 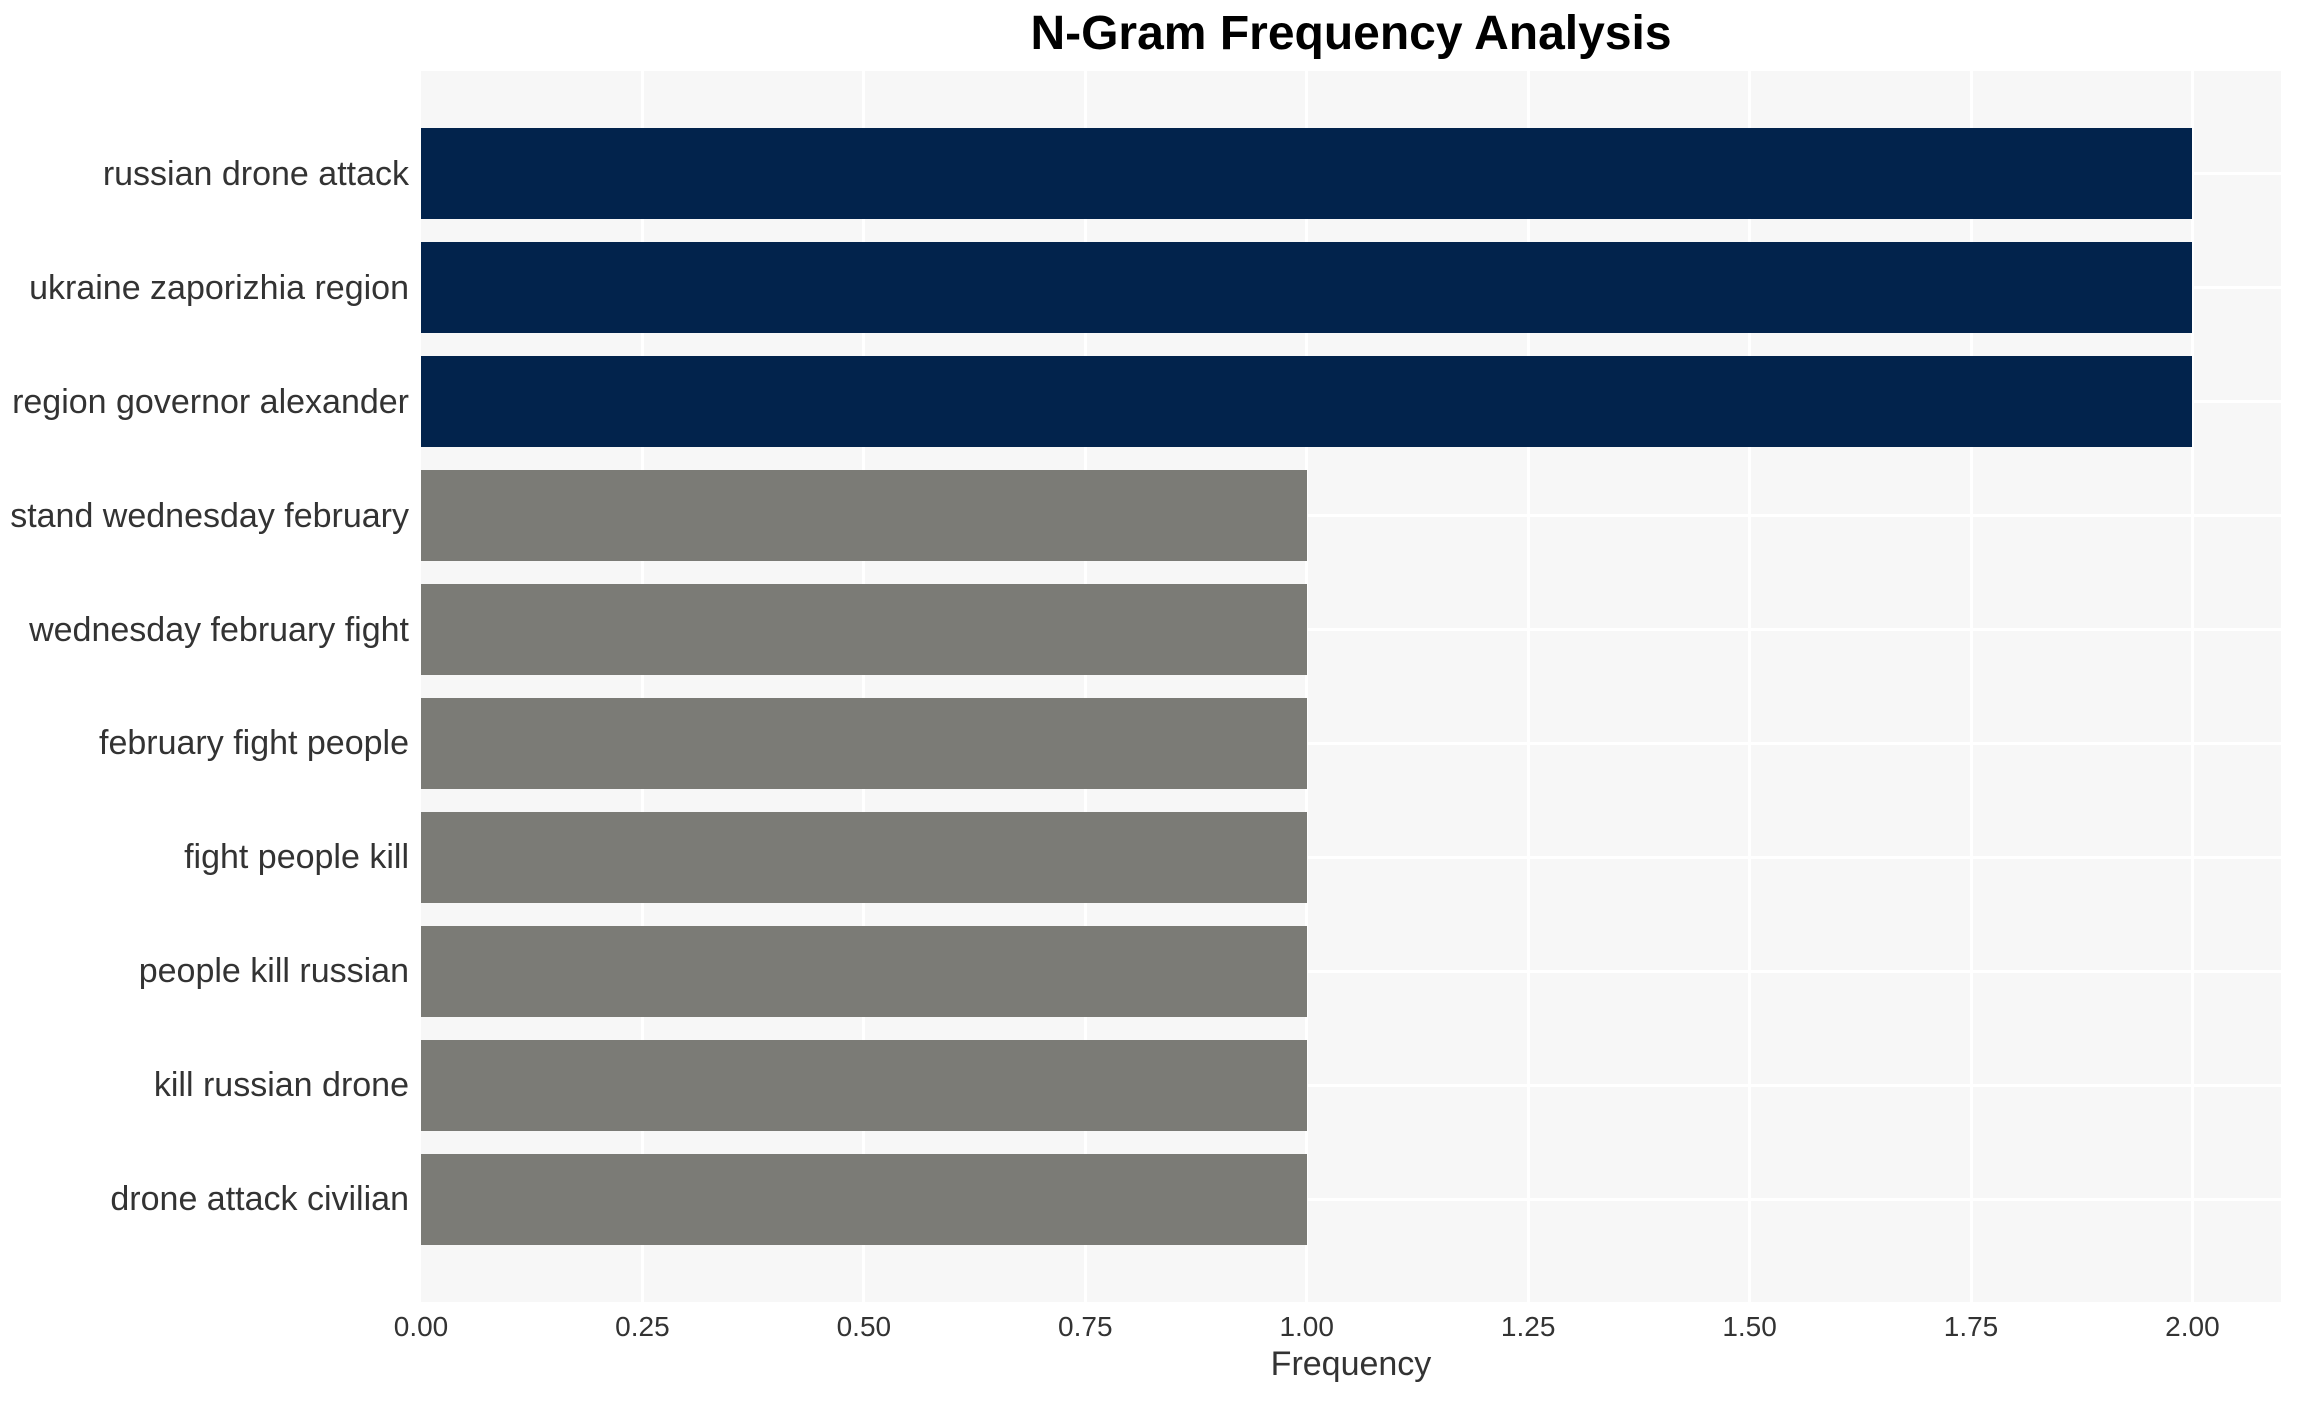 What do you see at coordinates (1306, 1326) in the screenshot?
I see `x-tick-label: 1.00` at bounding box center [1306, 1326].